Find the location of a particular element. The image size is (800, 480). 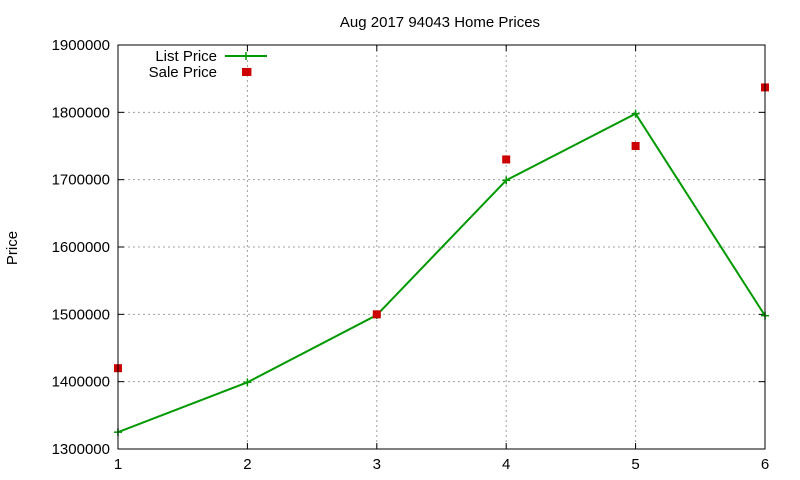

x-tick-label: 5 is located at coordinates (635, 464).